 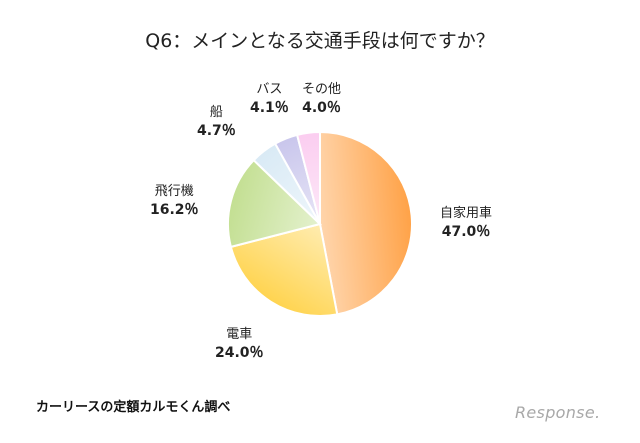 I want to click on slice-label-car: 自家用車 47.0％, so click(x=466, y=223).